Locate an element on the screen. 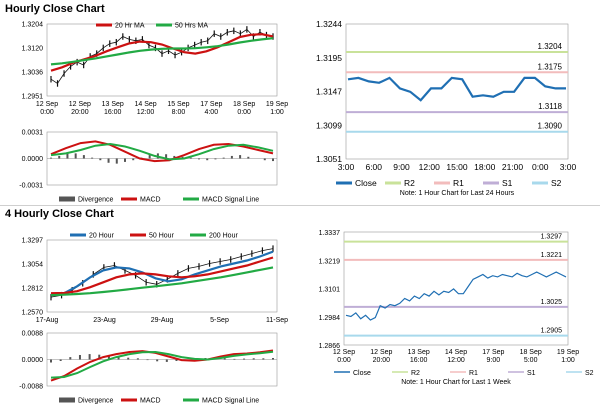  y-tick-label: 1.2570 is located at coordinates (33, 313).